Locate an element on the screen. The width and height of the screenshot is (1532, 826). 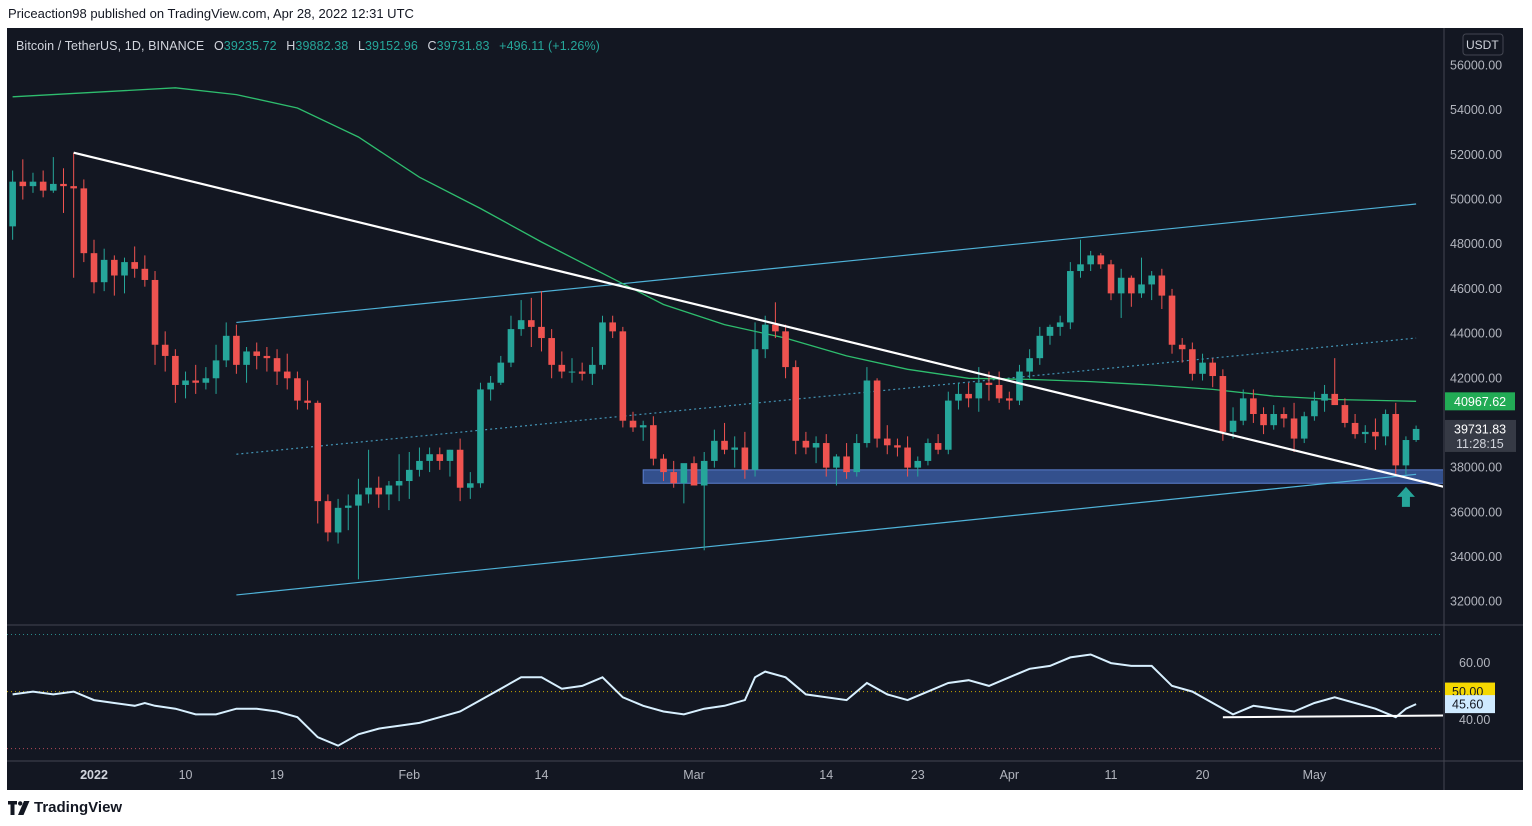
rsi-axis-tick: 40.00 is located at coordinates (1474, 720).